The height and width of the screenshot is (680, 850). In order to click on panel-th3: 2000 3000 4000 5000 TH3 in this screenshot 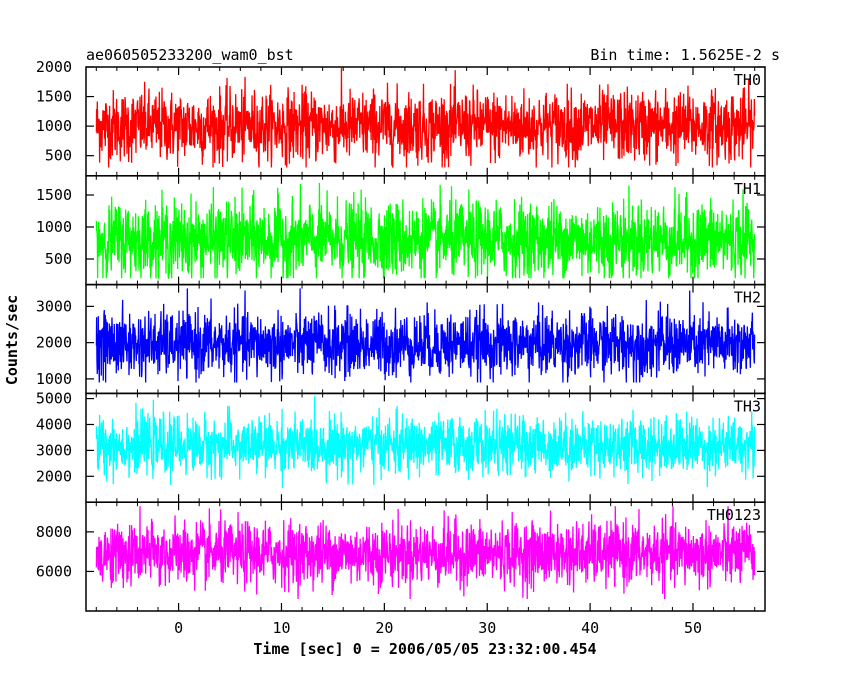, I will do `click(401, 446)`.